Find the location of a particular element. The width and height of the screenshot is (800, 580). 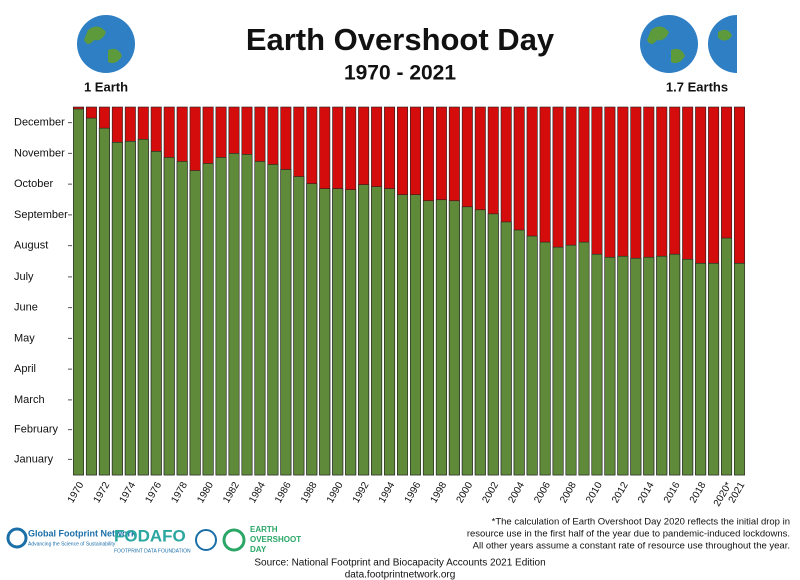

x-tick-label: 2018 is located at coordinates (698, 492).